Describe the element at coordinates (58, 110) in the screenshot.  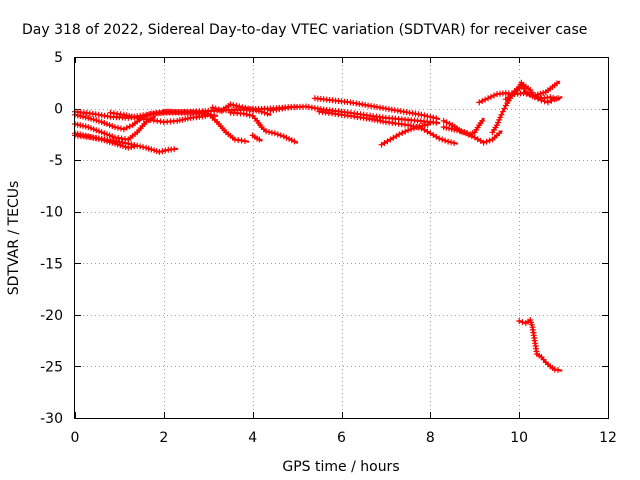
I see `y-tick-label: 0` at that location.